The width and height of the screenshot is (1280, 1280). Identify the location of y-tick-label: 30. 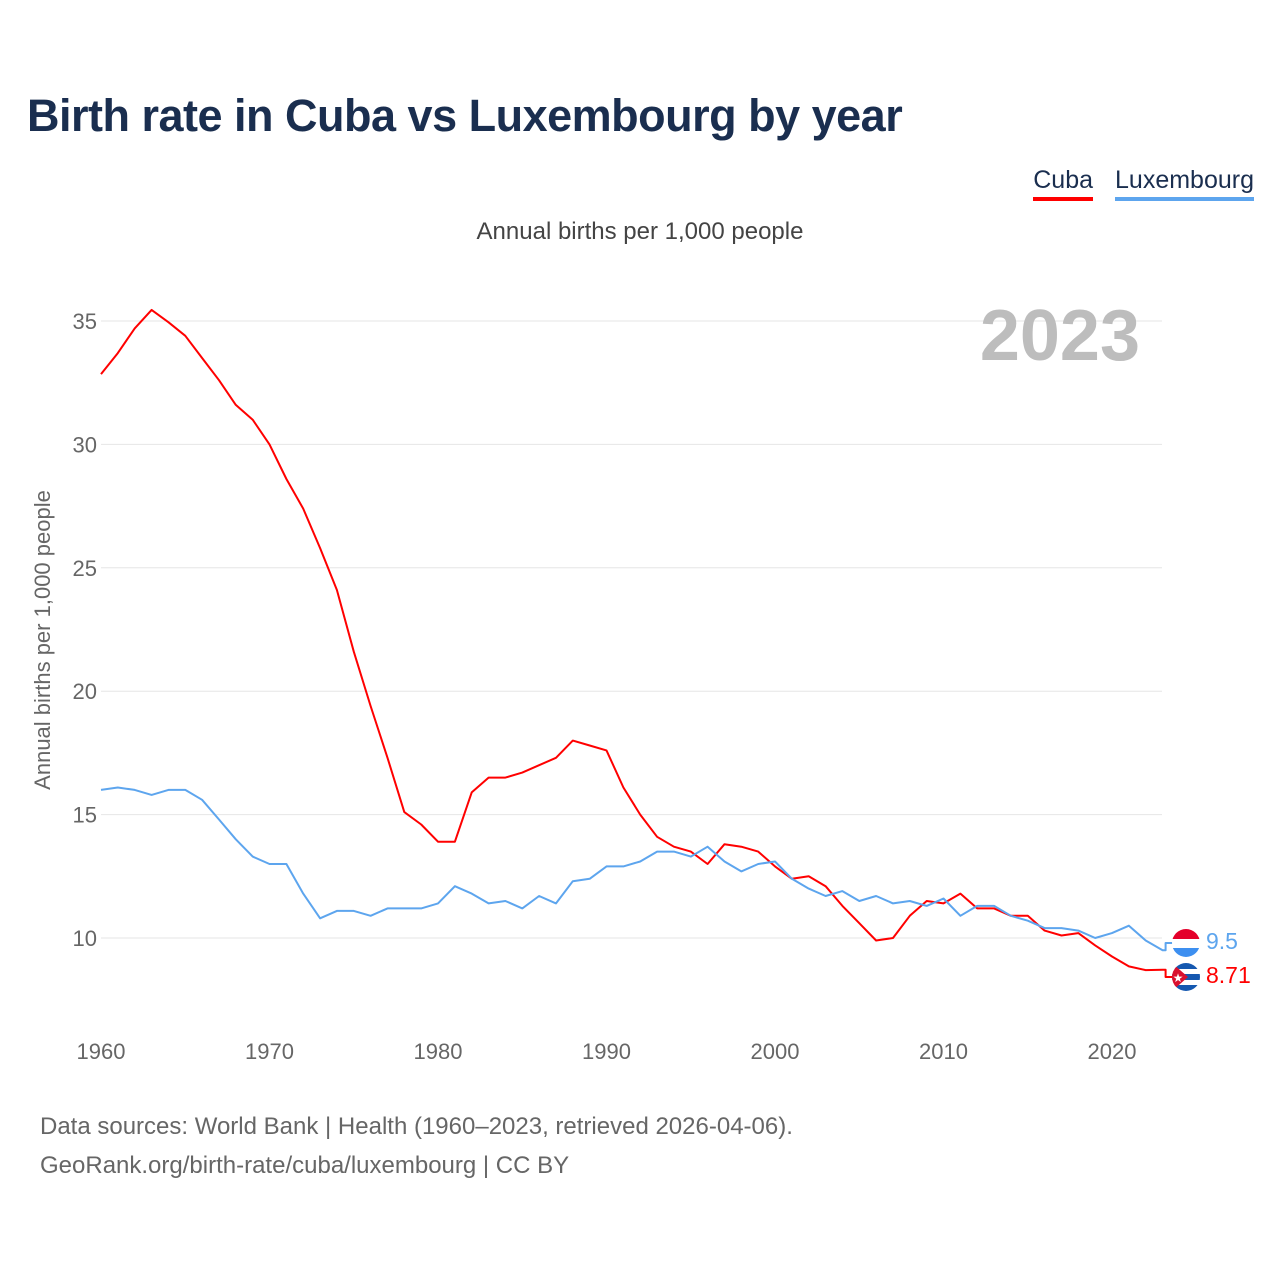
(85, 444).